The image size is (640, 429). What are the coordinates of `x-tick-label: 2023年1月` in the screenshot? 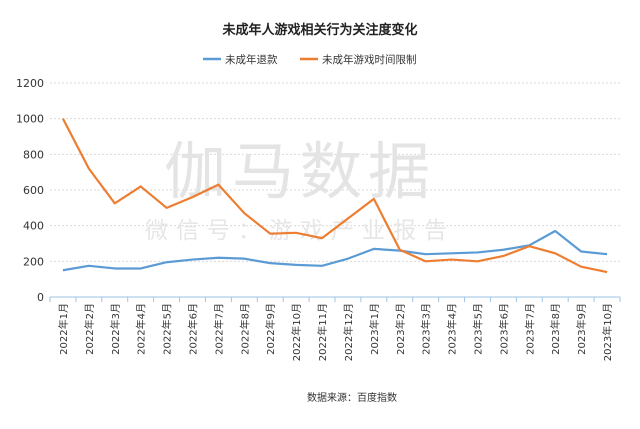 It's located at (374, 329).